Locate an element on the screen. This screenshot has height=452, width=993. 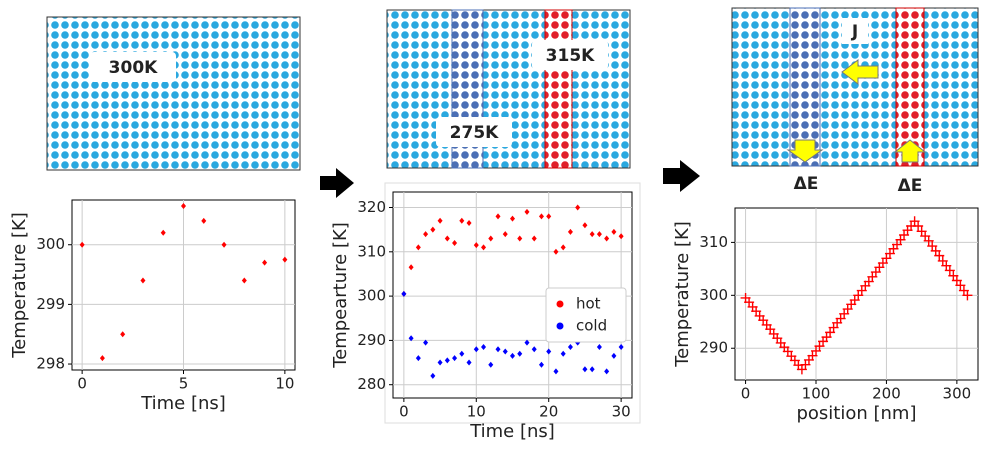
legend-box is located at coordinates (586, 315).